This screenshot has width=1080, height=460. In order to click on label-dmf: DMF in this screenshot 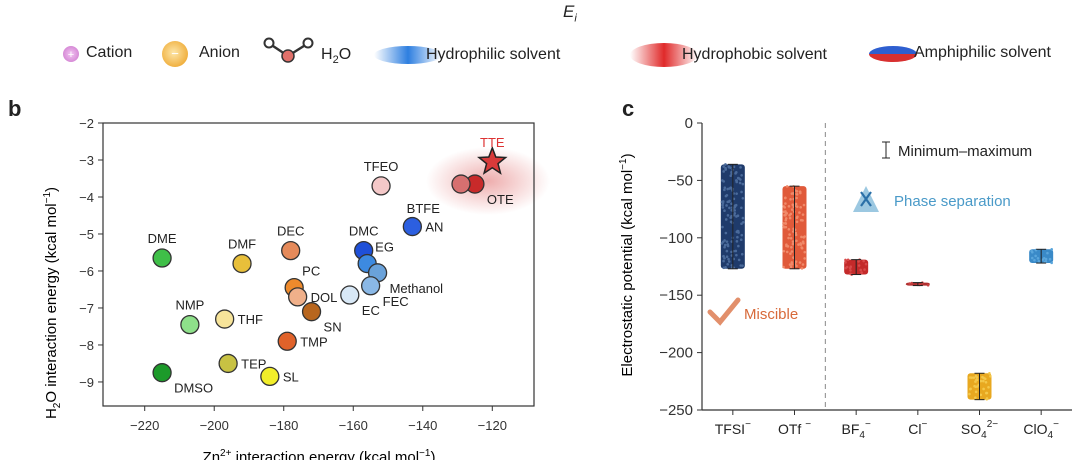, I will do `click(242, 244)`.